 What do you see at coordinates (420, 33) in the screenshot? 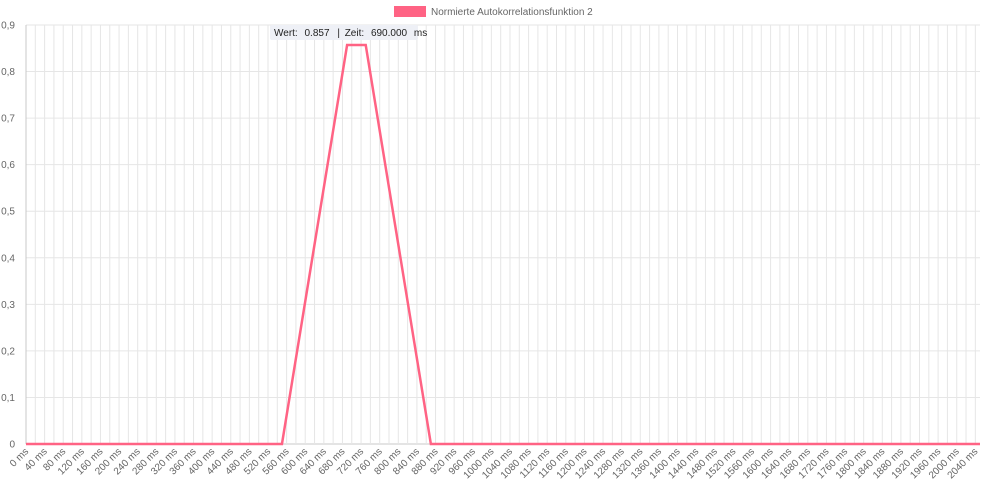
I see `tooltip-unit: ms` at bounding box center [420, 33].